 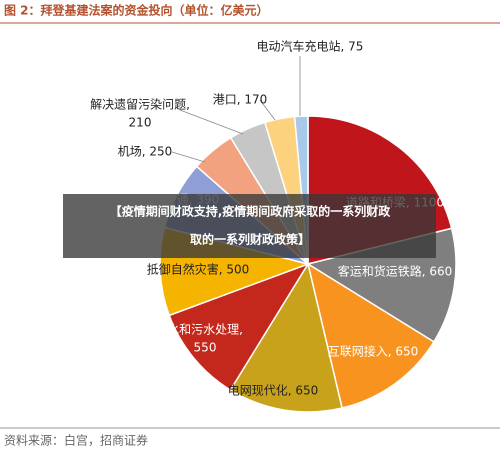 I want to click on overlay-banner, so click(x=249, y=226).